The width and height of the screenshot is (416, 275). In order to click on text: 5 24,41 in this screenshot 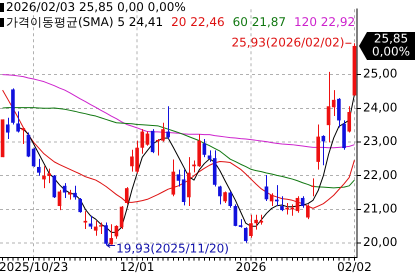, I will do `click(140, 22)`.